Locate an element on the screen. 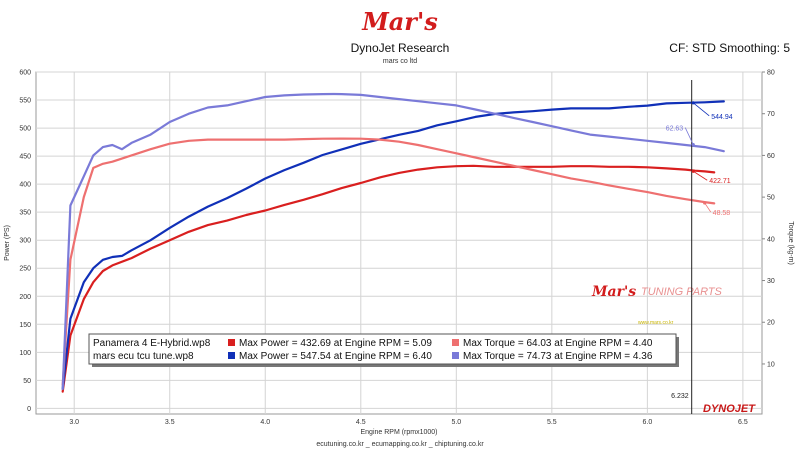 The width and height of the screenshot is (800, 450). y2-axis-ticks: 10 20 30 40 50 60 70 80 is located at coordinates (768, 219).